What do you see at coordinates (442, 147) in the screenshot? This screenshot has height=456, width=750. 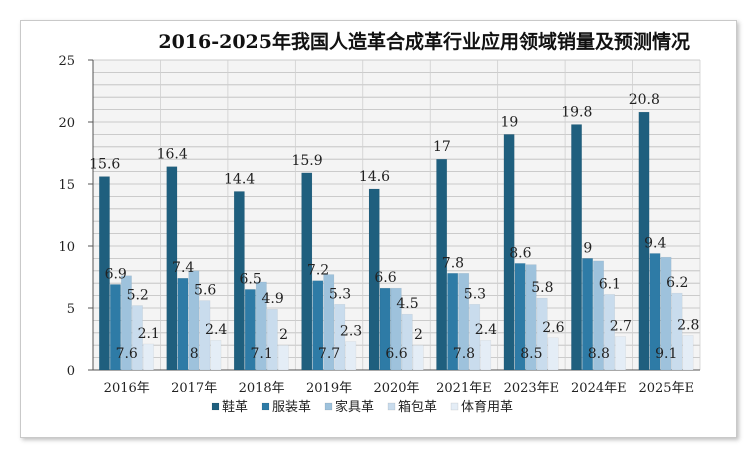 I see `data-label: 17` at bounding box center [442, 147].